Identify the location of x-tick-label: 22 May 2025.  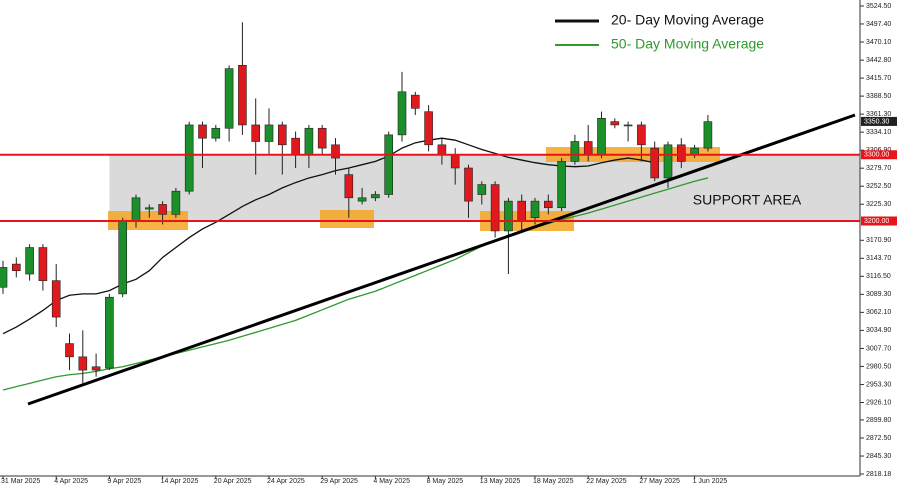
(606, 481).